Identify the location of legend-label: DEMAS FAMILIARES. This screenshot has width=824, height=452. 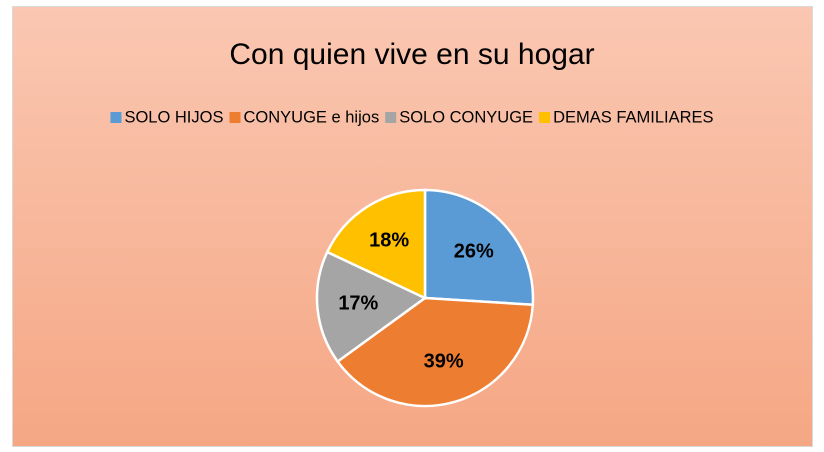
(633, 117).